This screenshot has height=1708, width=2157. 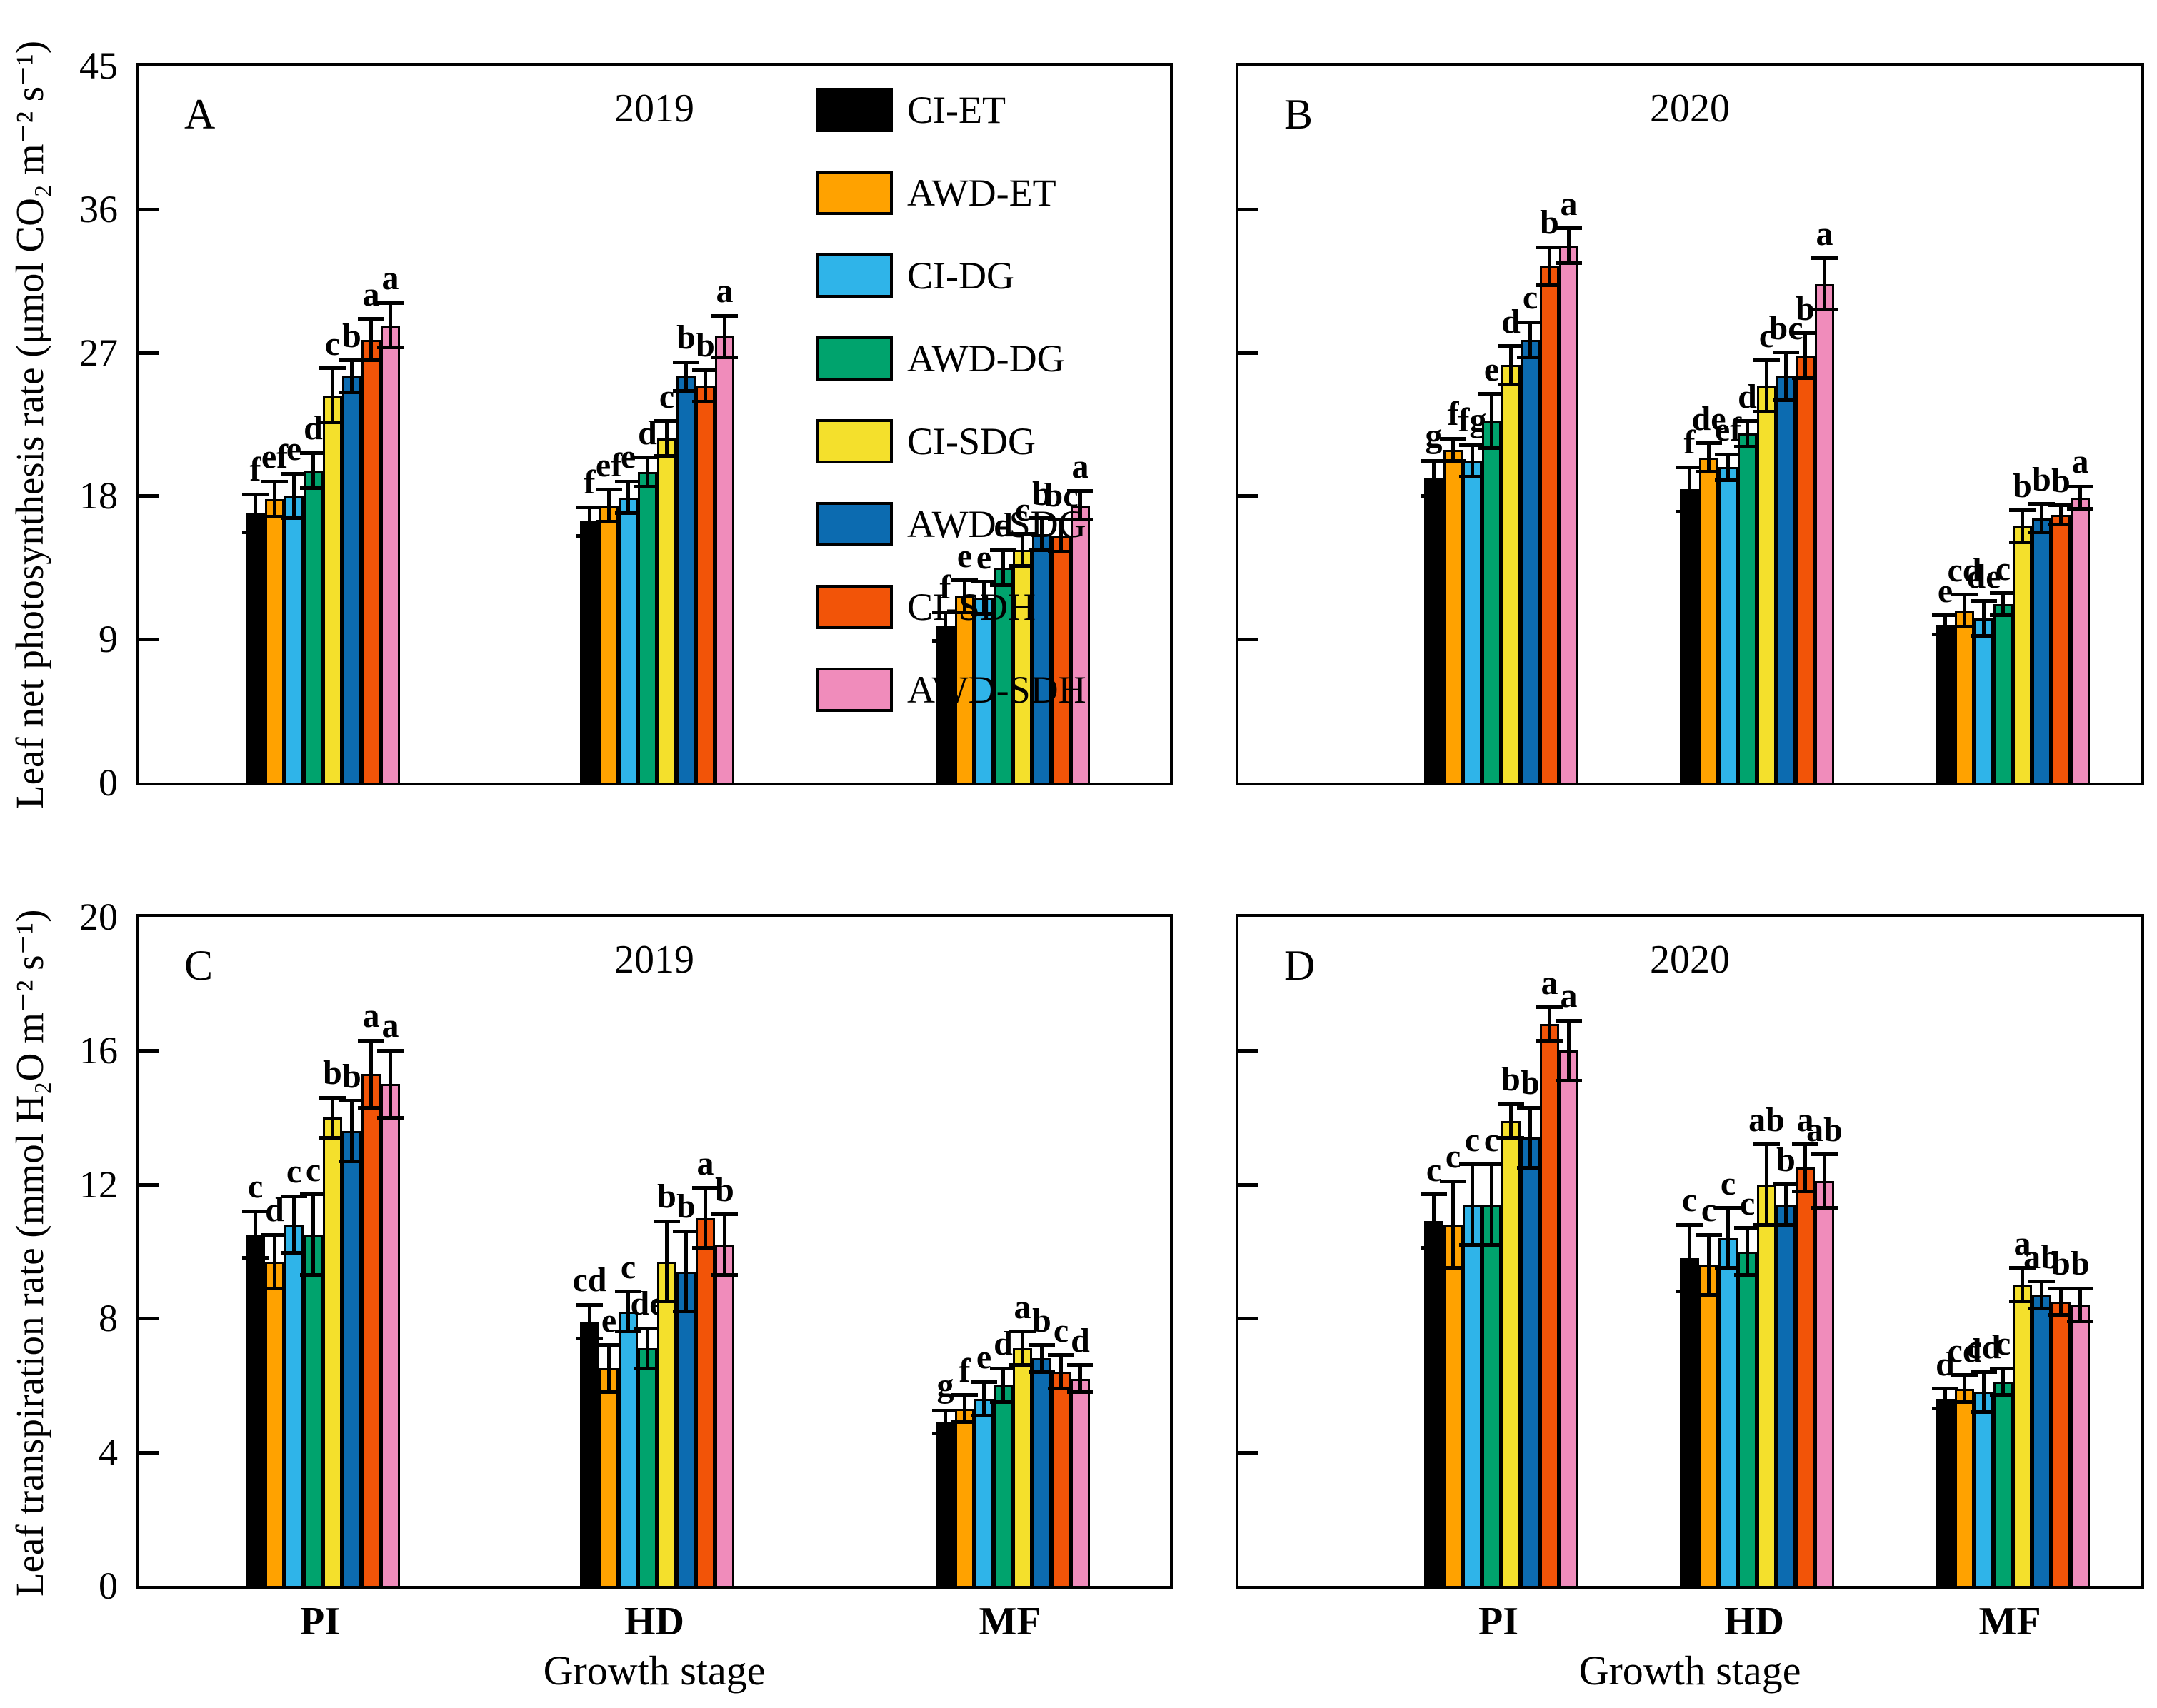 I want to click on bar-ci-sdg-hd: ab, so click(x=1766, y=1343).